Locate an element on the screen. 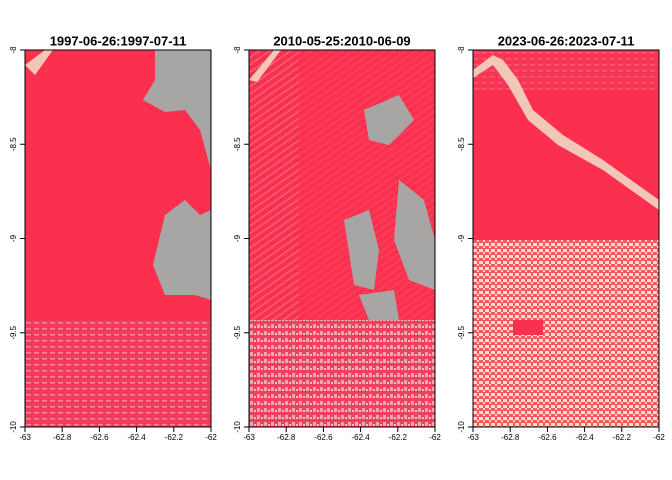 This screenshot has width=672, height=480. panel-title: 1997-06-26:1997-07-11 is located at coordinates (118, 40).